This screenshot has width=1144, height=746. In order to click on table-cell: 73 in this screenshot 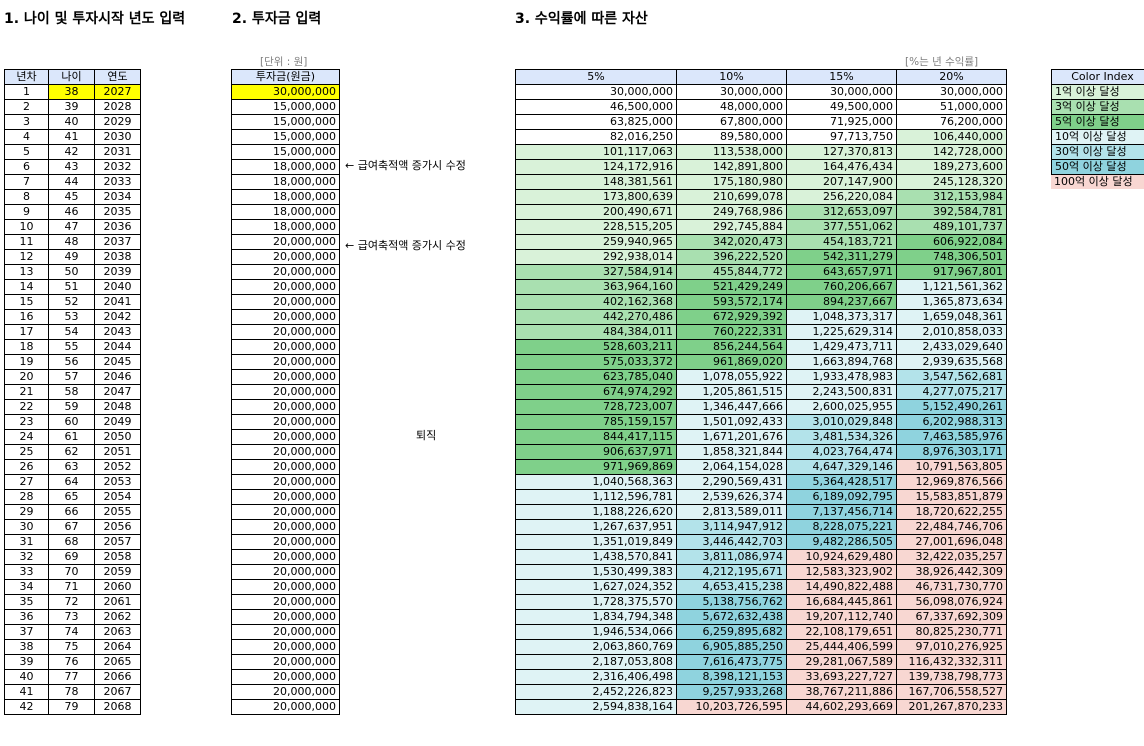, I will do `click(71, 617)`.